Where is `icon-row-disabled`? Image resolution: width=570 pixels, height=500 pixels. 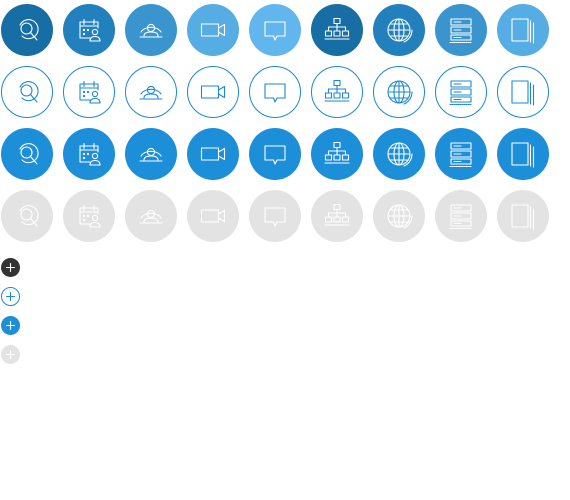
icon-row-disabled is located at coordinates (281, 216).